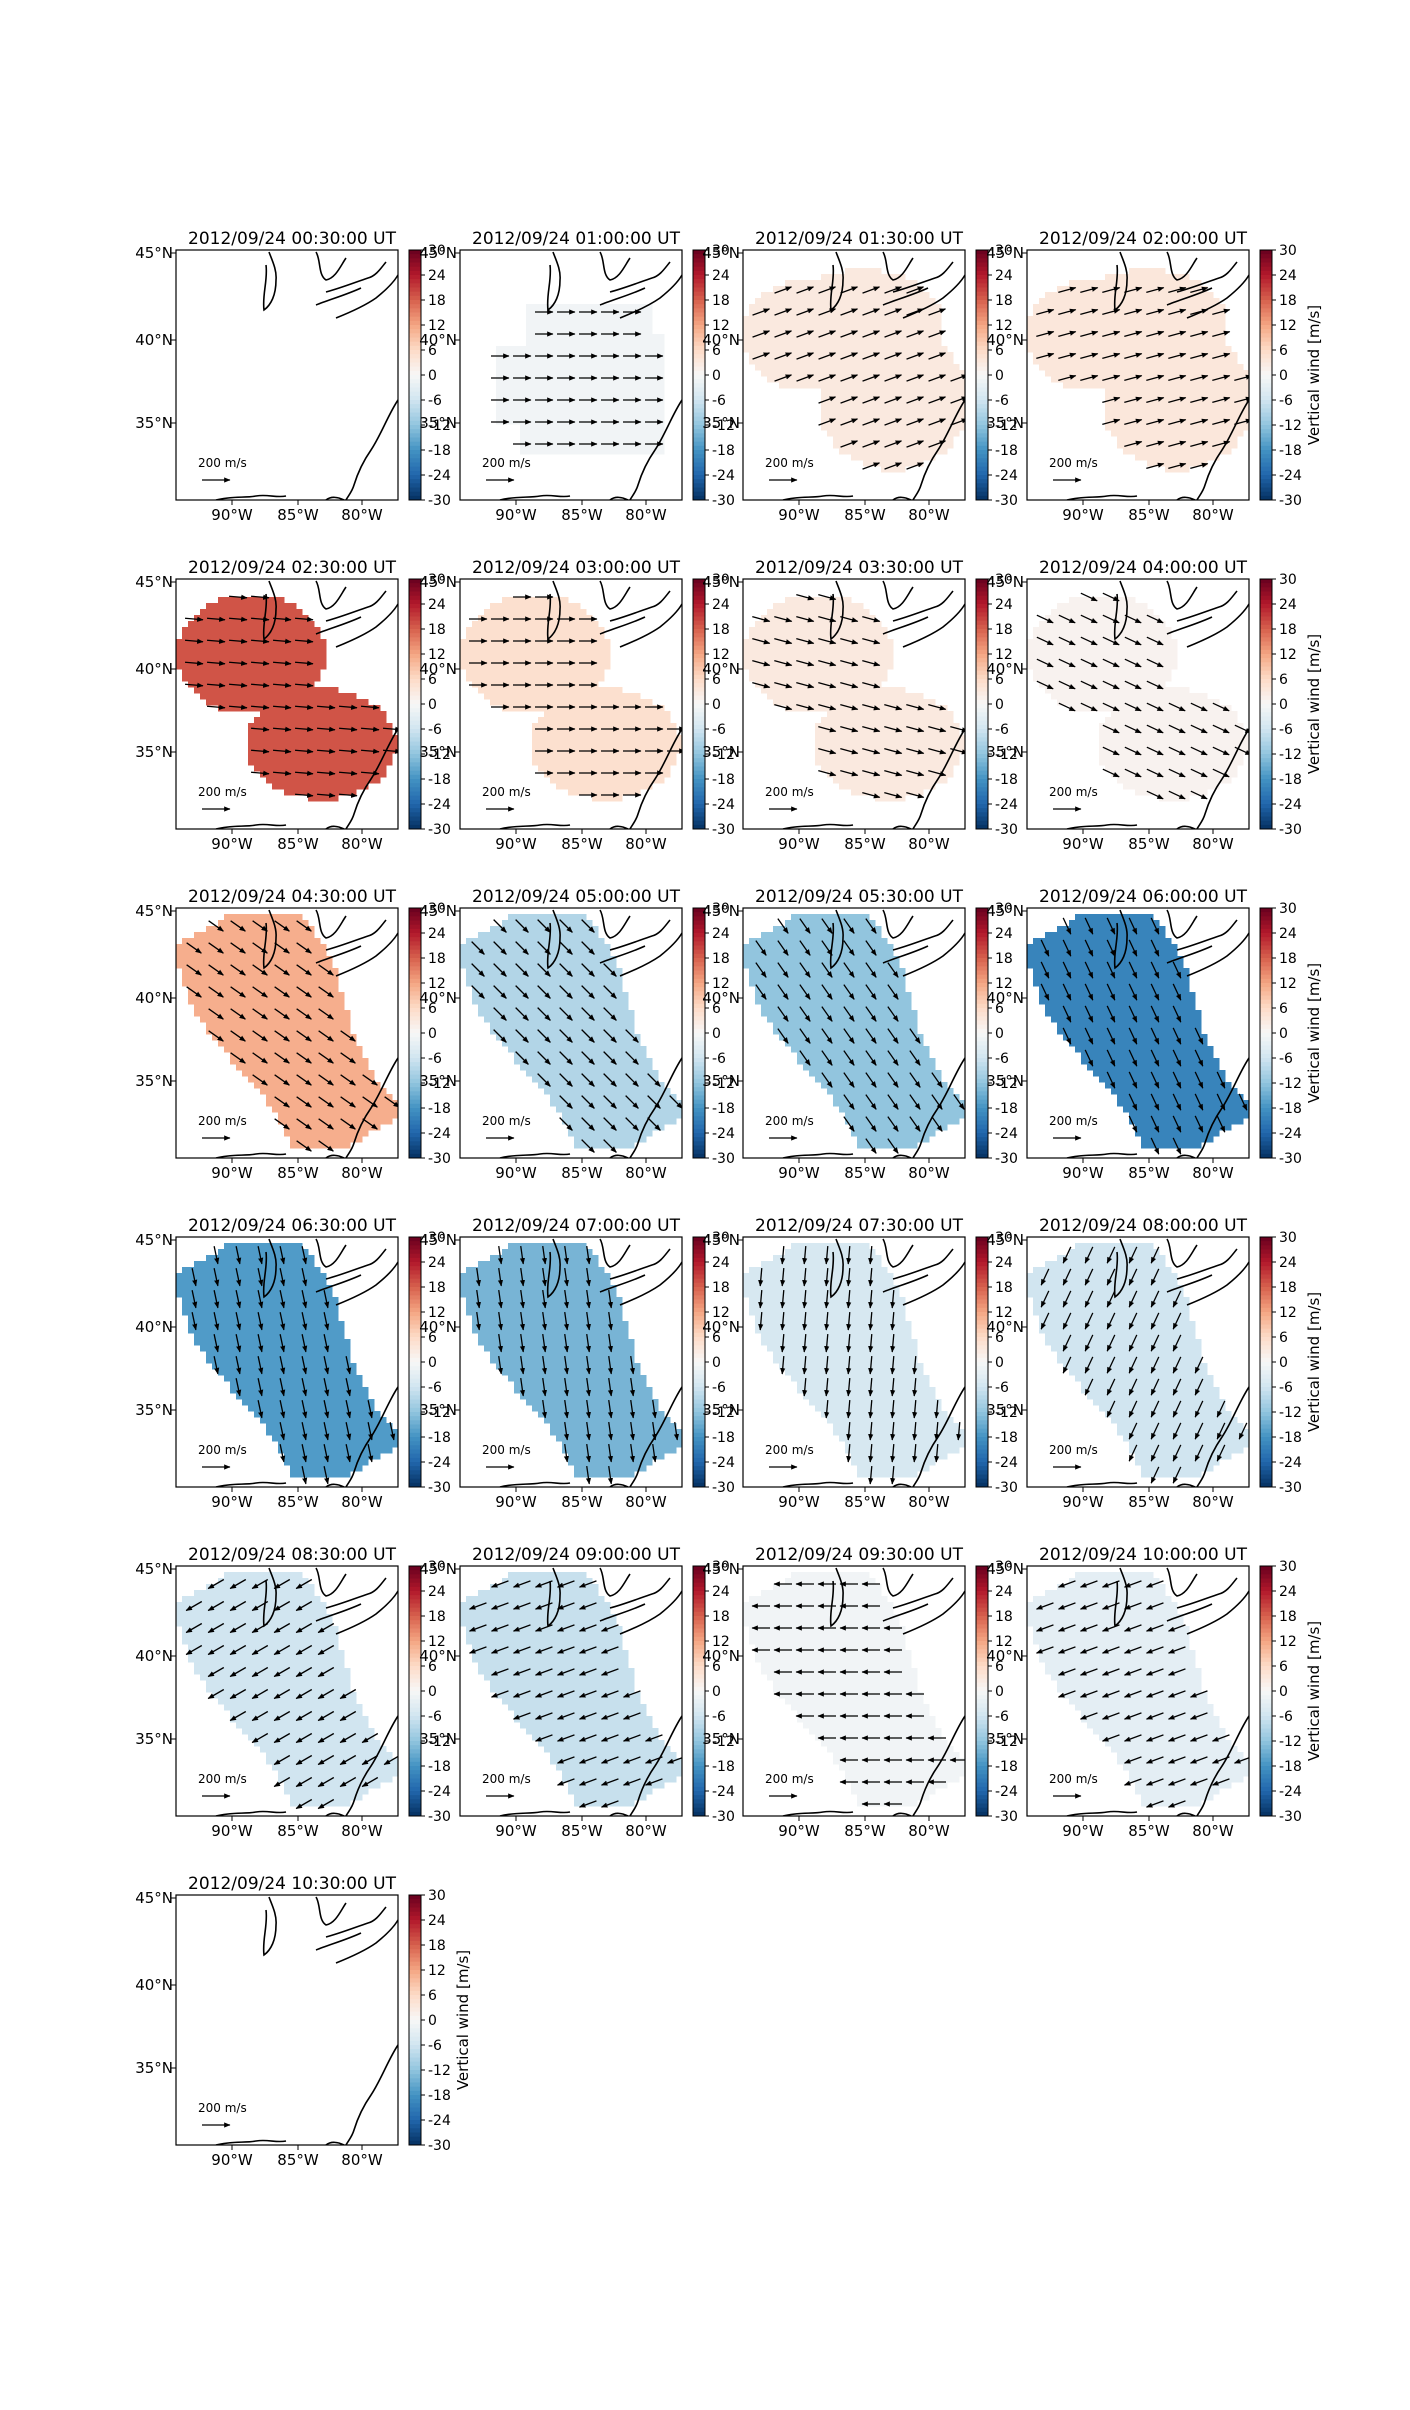  What do you see at coordinates (438, 340) in the screenshot?
I see `y-tick-label: 40°N` at bounding box center [438, 340].